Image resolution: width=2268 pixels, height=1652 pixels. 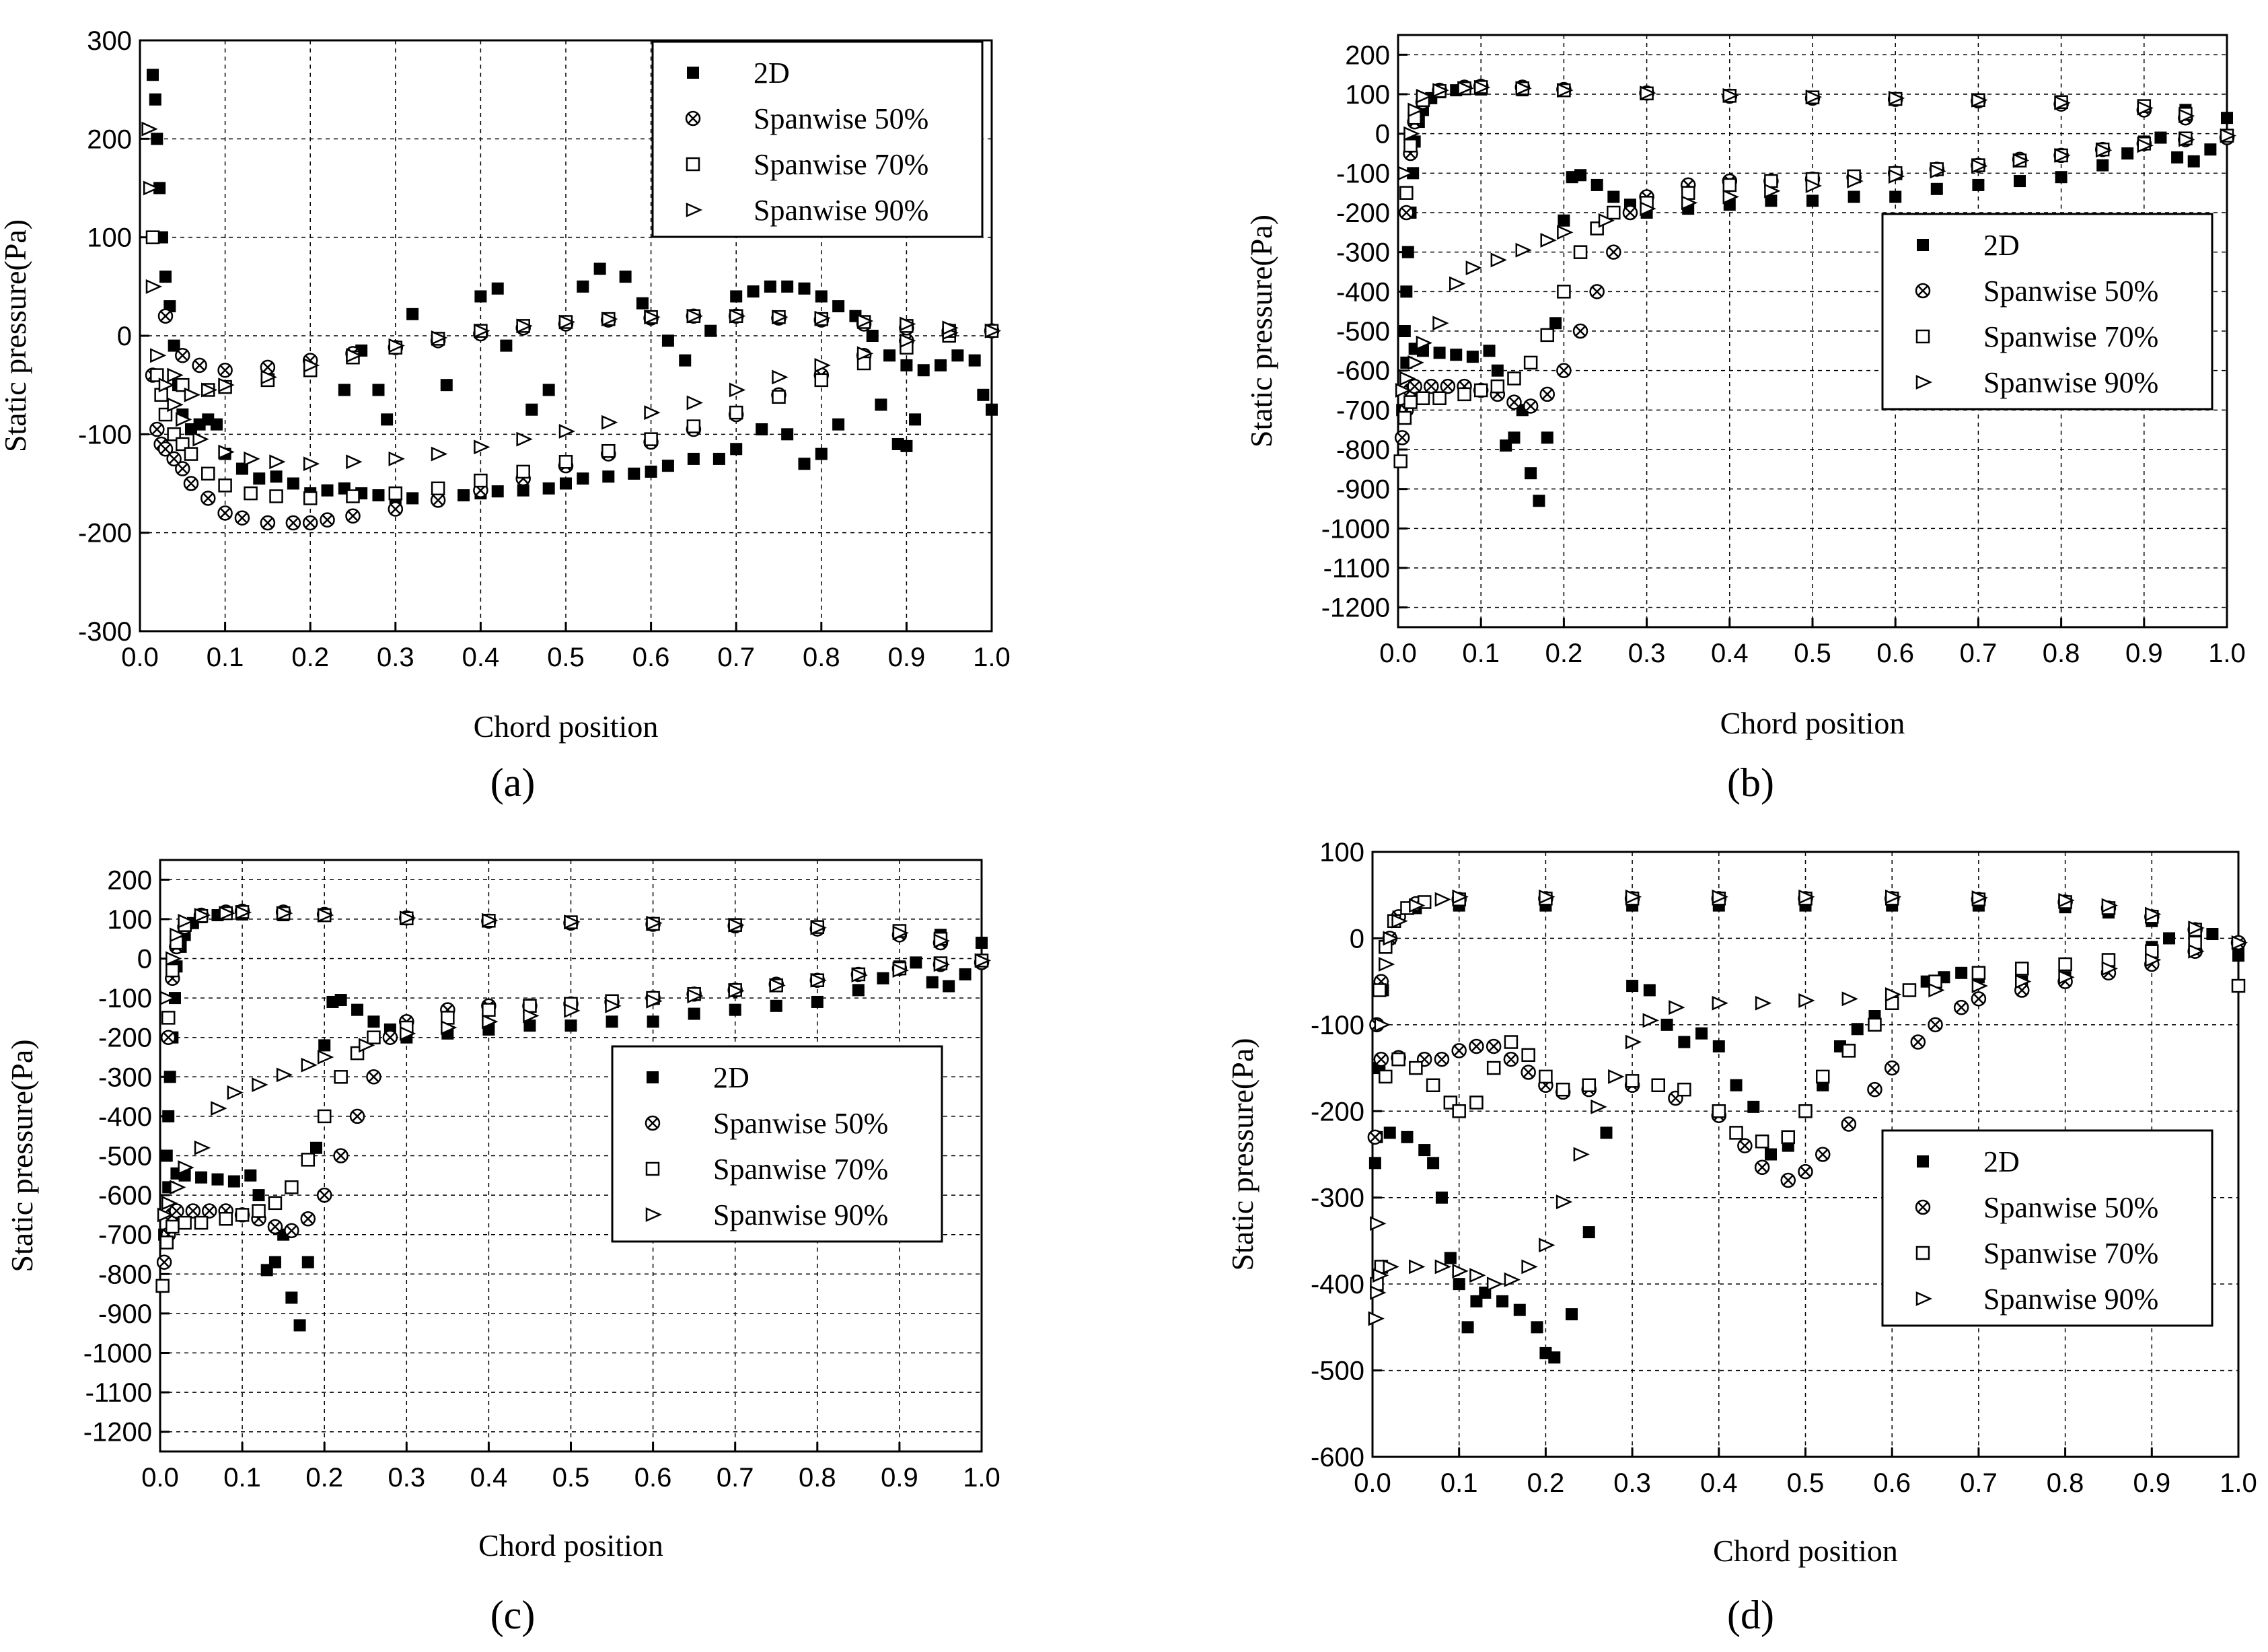 What do you see at coordinates (1751, 1615) in the screenshot?
I see `panel-caption: (d)` at bounding box center [1751, 1615].